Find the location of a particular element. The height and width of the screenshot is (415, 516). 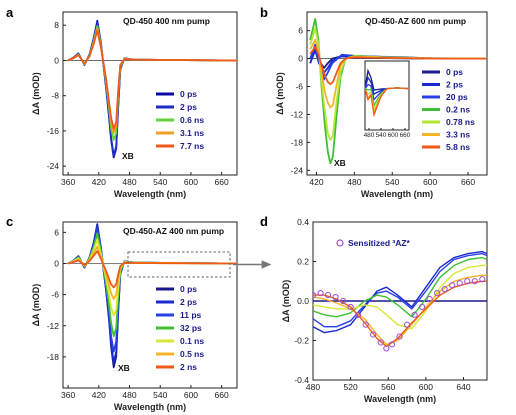

x-tick-label-a-660: 660 is located at coordinates (222, 182).